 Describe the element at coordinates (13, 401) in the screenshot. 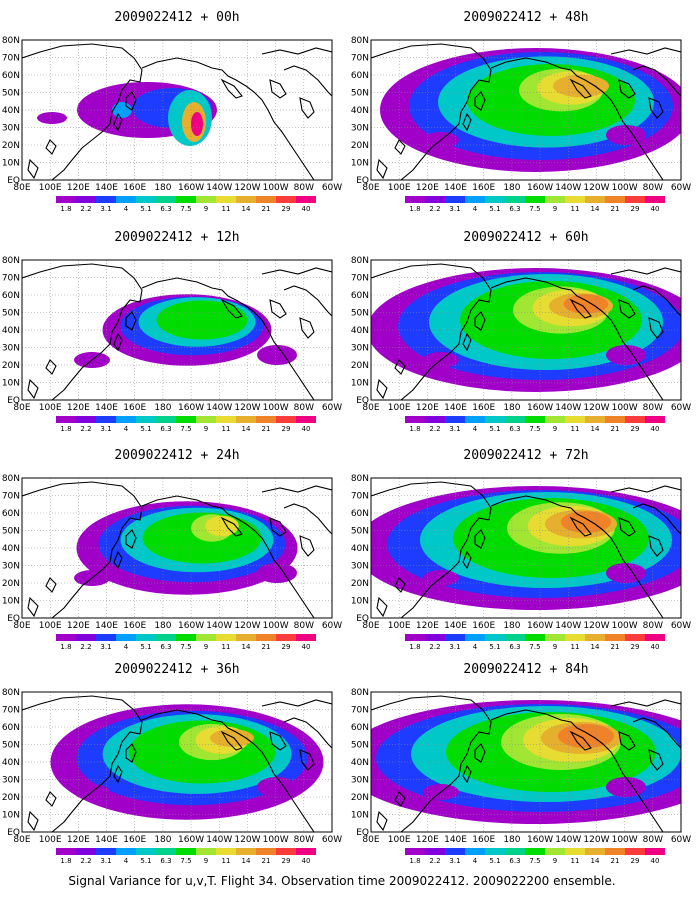

I see `latitude-label: EQ` at that location.